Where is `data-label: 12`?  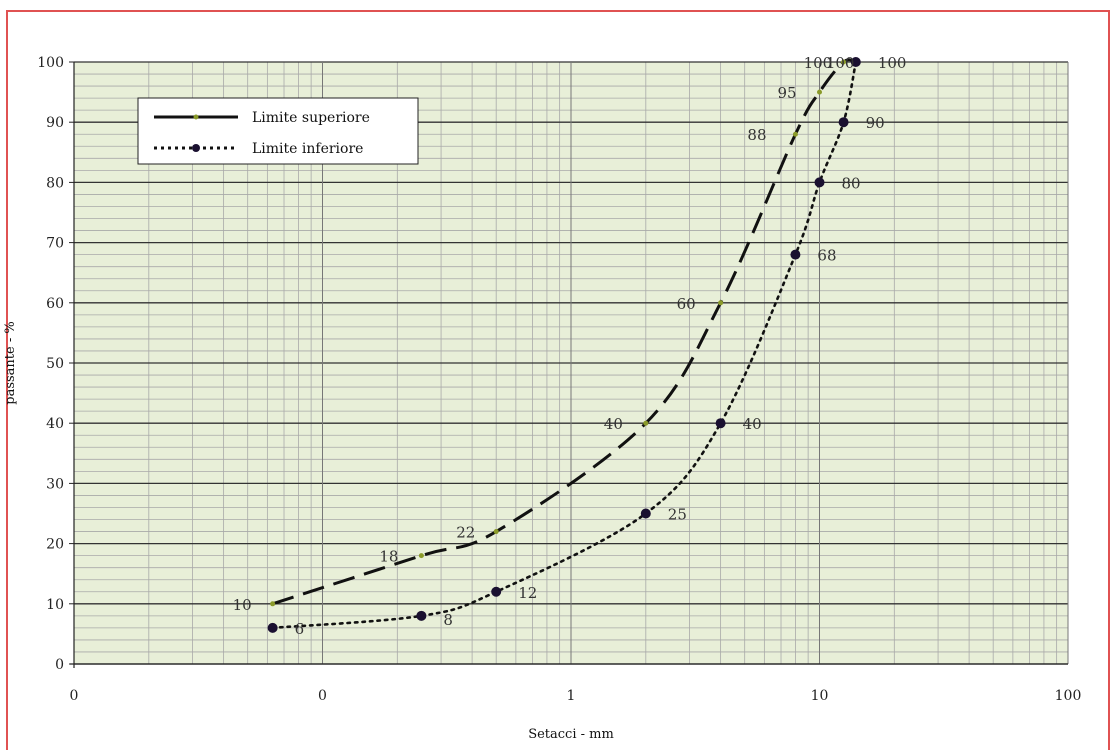 data-label: 12 is located at coordinates (527, 593).